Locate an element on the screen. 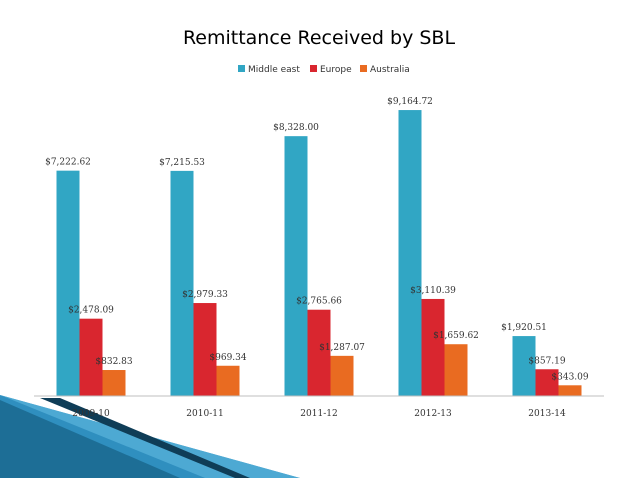 The width and height of the screenshot is (638, 478). data-label: $857.19 is located at coordinates (546, 361).